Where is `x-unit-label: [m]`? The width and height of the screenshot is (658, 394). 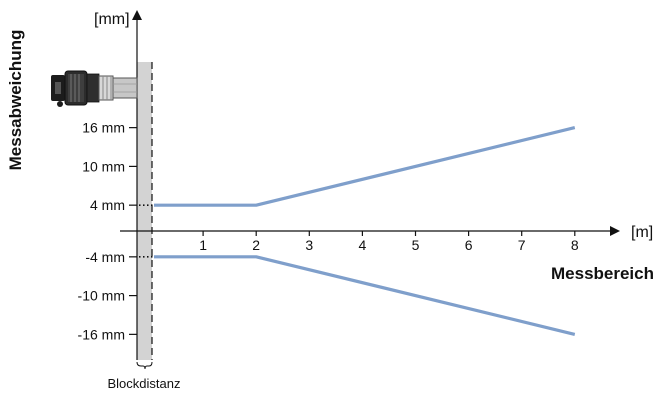
x-unit-label: [m] is located at coordinates (642, 232).